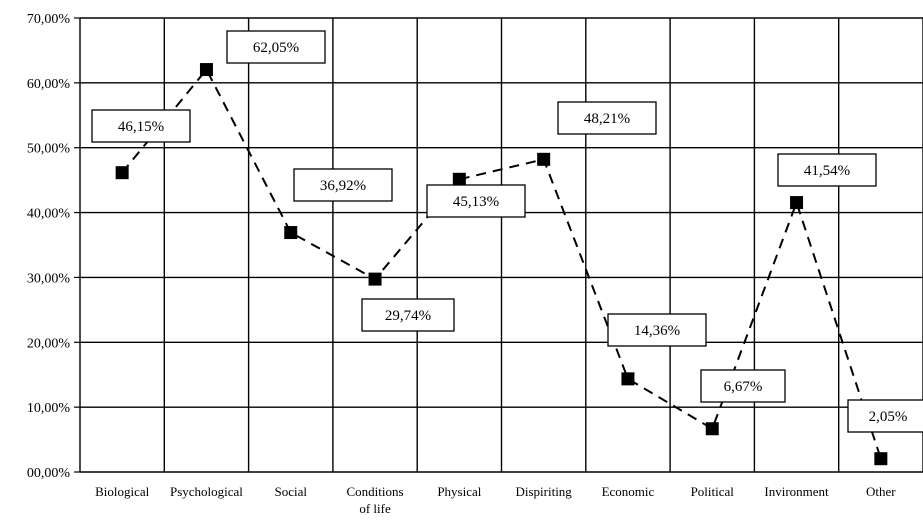 The height and width of the screenshot is (522, 923). Describe the element at coordinates (543, 491) in the screenshot. I see `x-tick-label: Dispiriting` at that location.